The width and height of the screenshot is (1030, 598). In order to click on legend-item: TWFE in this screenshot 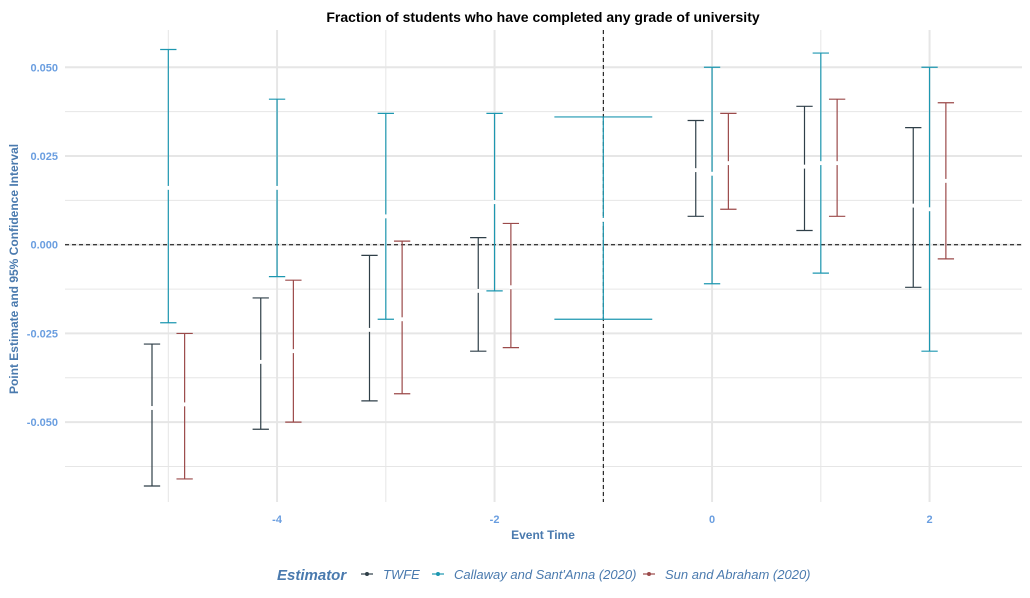, I will do `click(390, 574)`.